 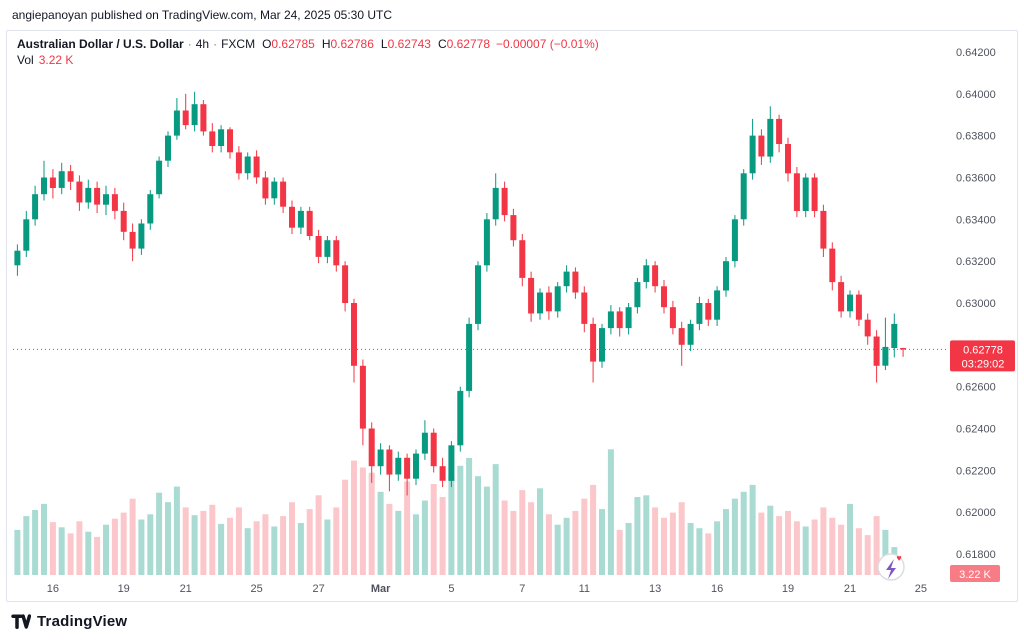 I want to click on reaction-button: ♥, so click(x=891, y=567).